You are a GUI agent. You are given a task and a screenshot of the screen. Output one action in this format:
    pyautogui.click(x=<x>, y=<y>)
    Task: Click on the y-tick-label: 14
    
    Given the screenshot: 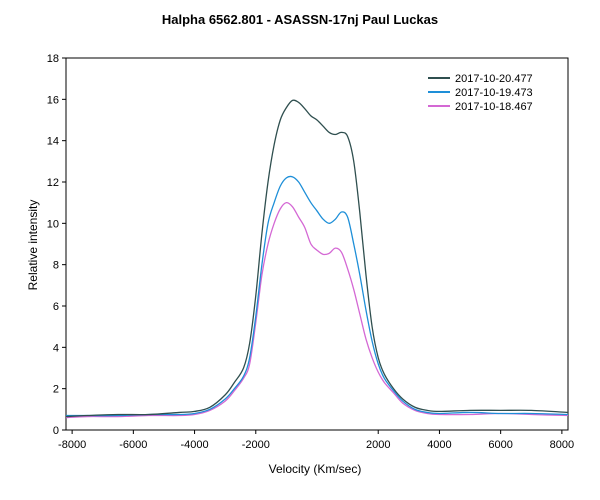 What is the action you would take?
    pyautogui.click(x=53, y=142)
    